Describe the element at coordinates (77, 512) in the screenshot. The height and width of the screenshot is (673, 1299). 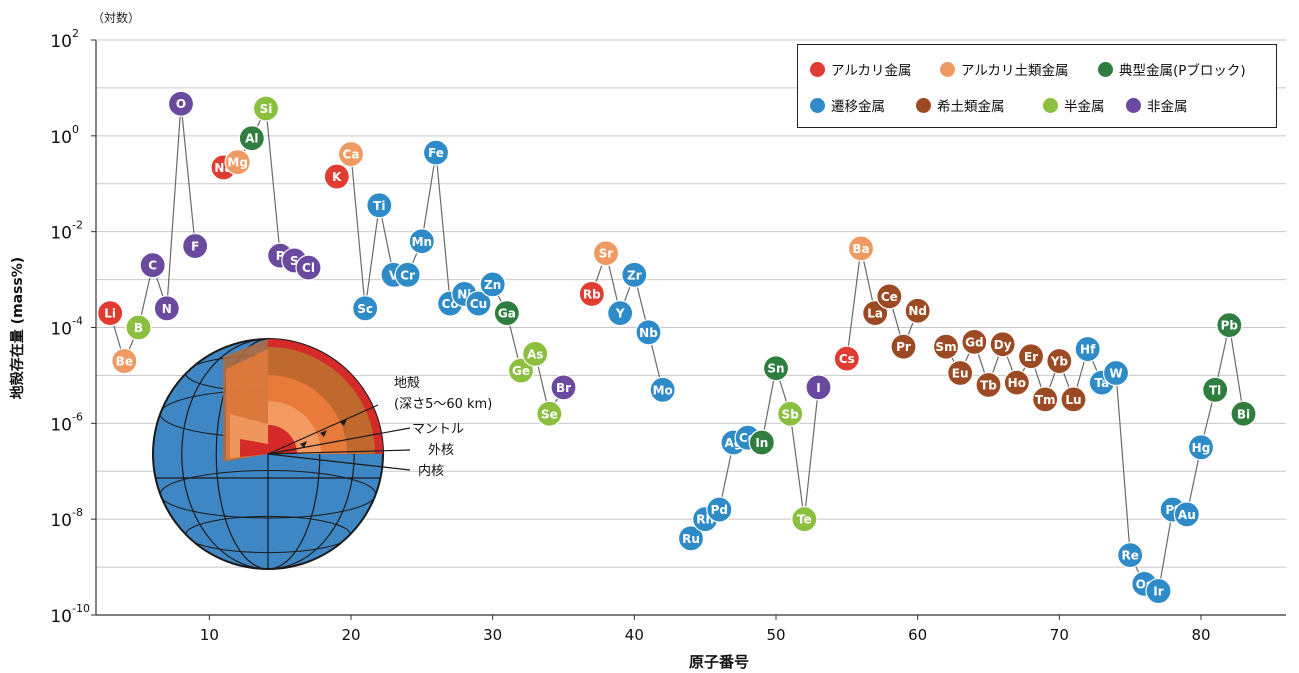
I see `y-tick-exponent: -8` at that location.